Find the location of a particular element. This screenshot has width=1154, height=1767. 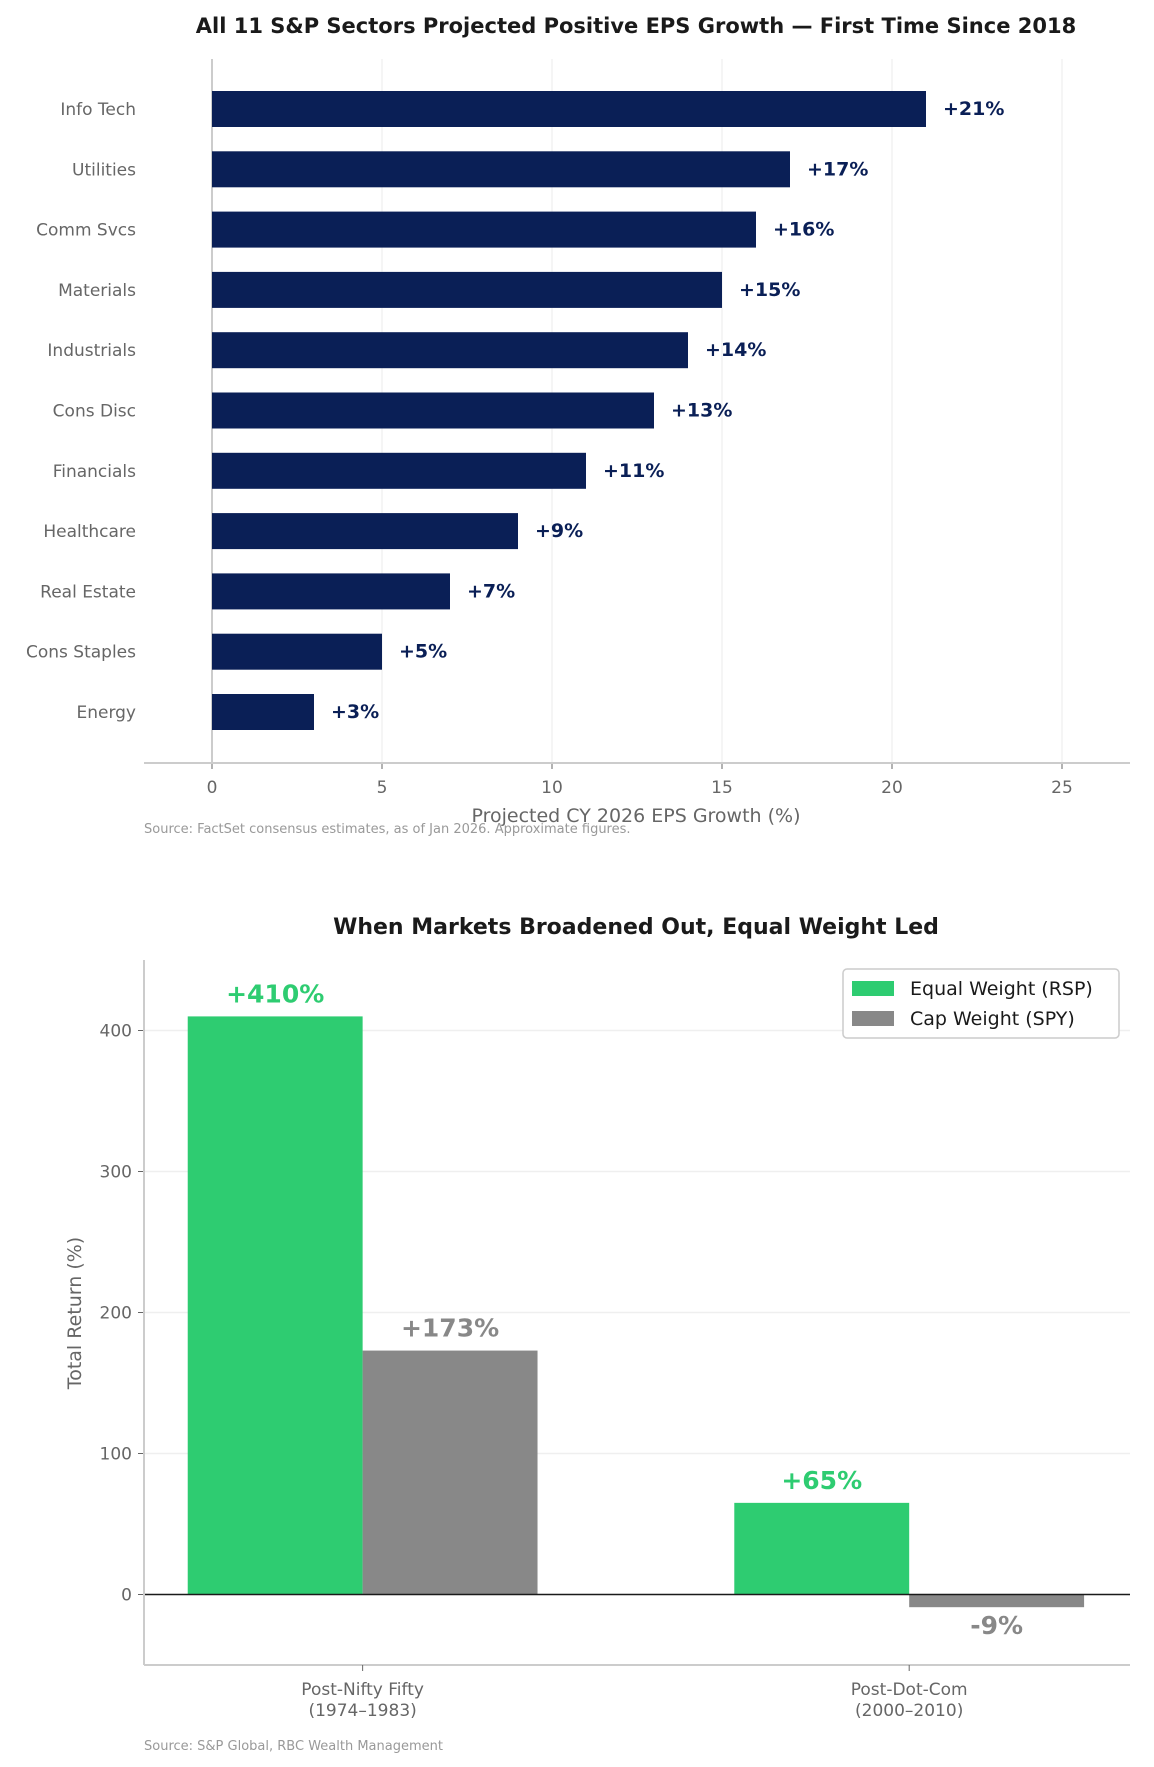

y-tick-label: Real Estate is located at coordinates (88, 592).